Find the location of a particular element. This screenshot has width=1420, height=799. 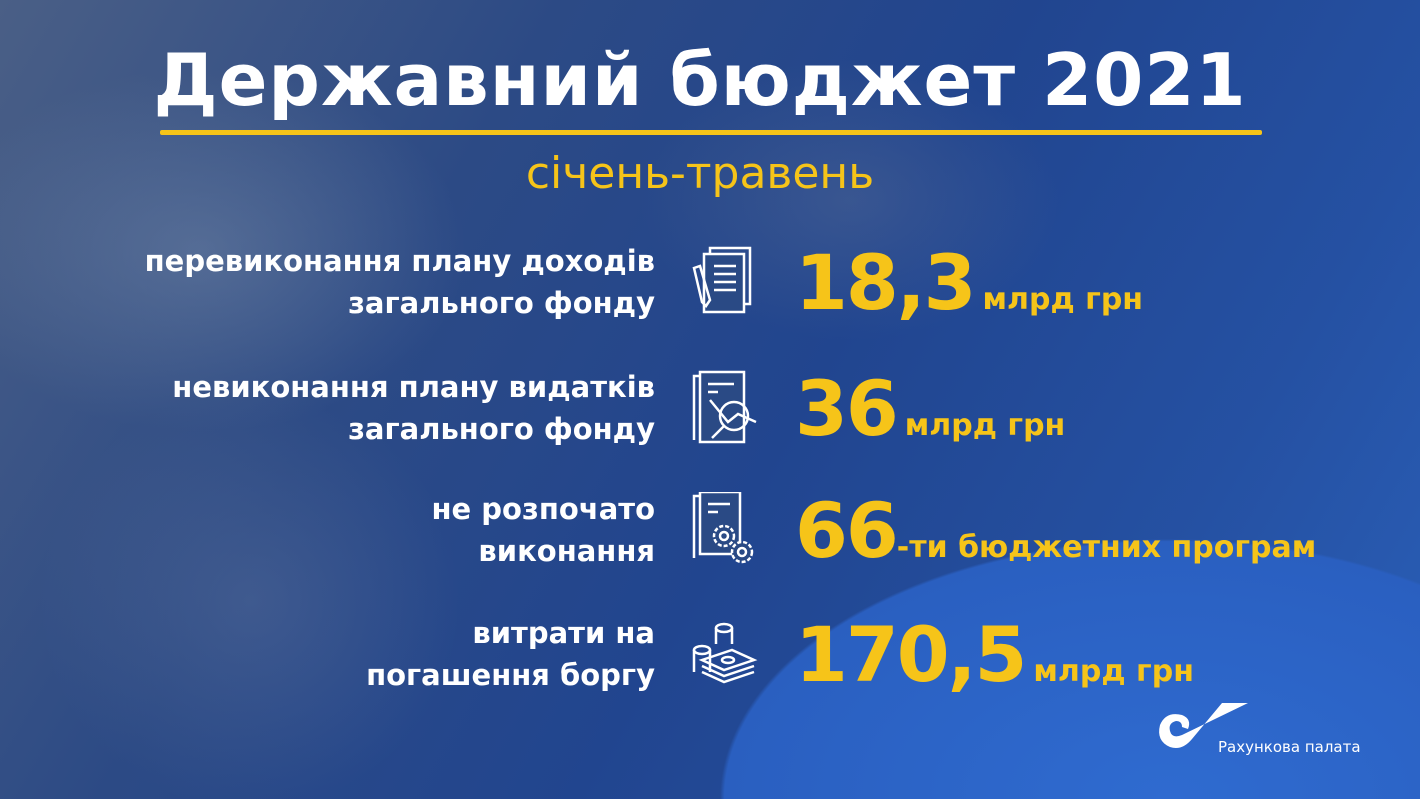

stat-row-debt: витрати на погашення боргу 170,5 млрд грн is located at coordinates (710, 661).